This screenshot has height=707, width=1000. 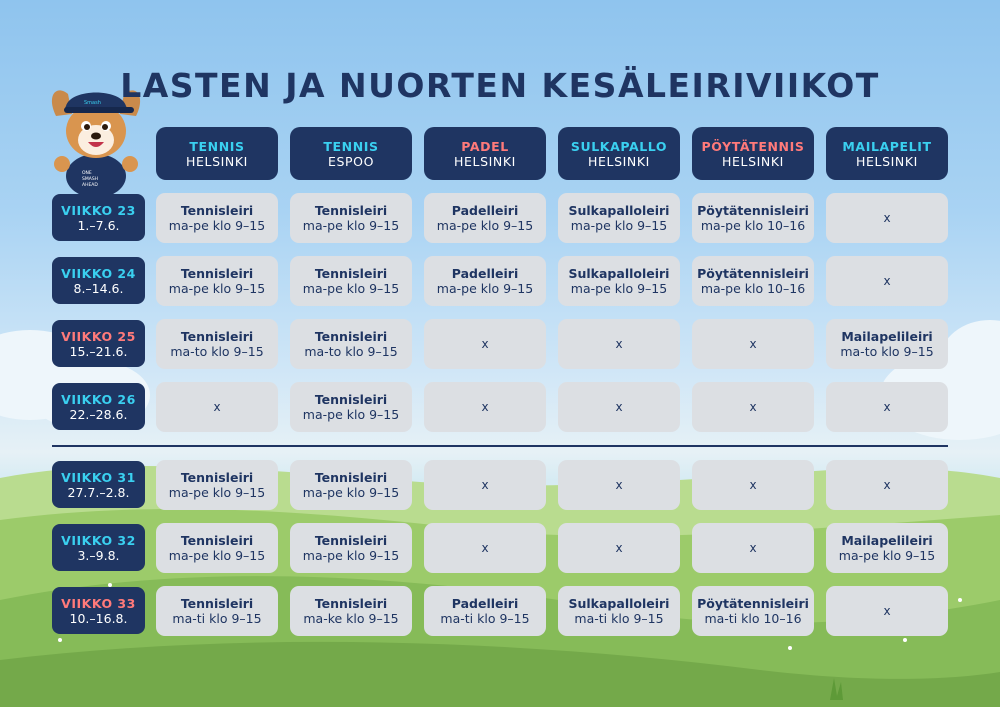 I want to click on column-header: PADEL HELSINKI, so click(x=485, y=153).